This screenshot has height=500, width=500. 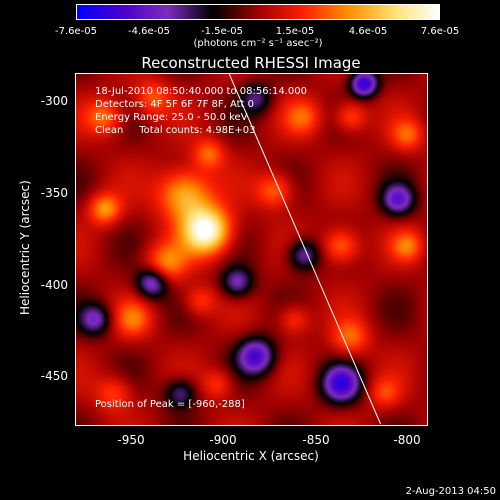 I want to click on y-tick-label: -300, so click(x=54, y=101).